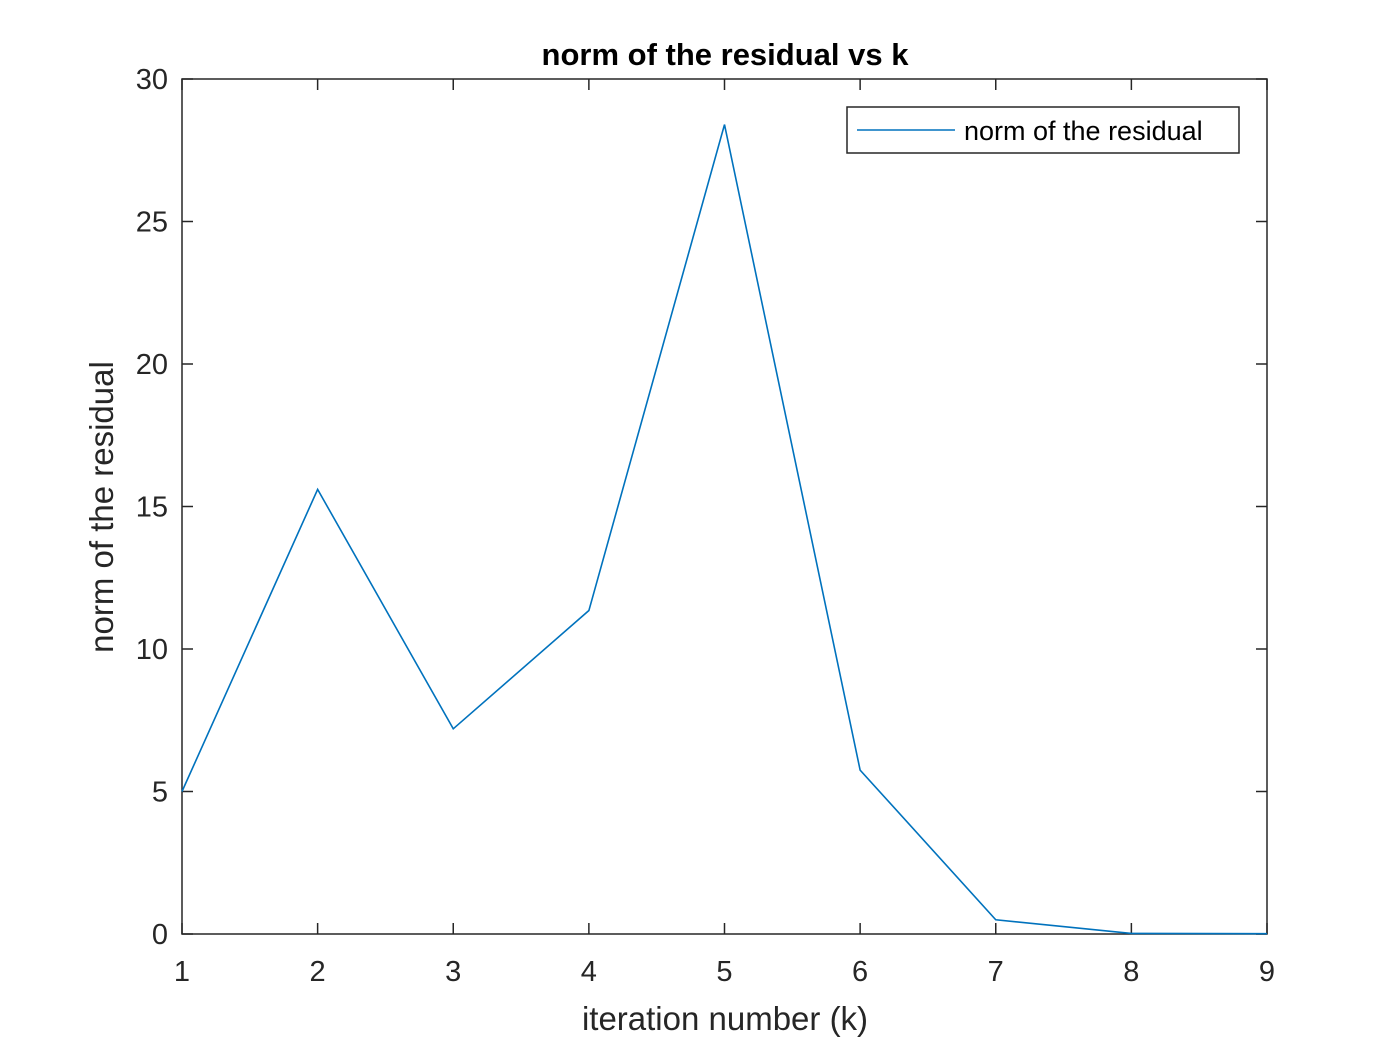 The height and width of the screenshot is (1050, 1400). What do you see at coordinates (101, 507) in the screenshot?
I see `y-axis-label: norm of the residual` at bounding box center [101, 507].